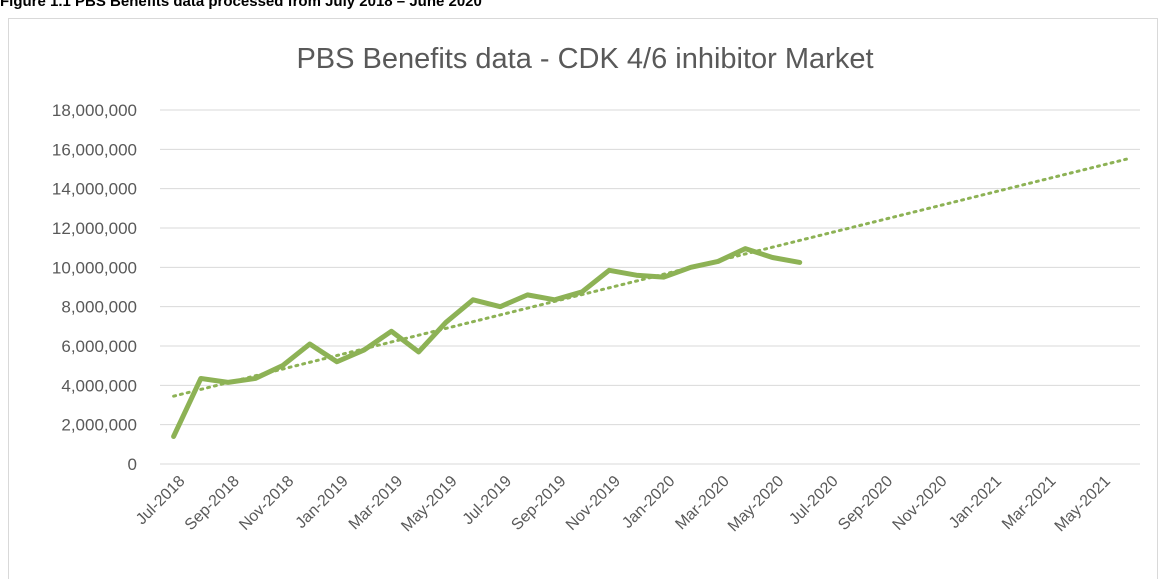 The width and height of the screenshot is (1162, 579). Describe the element at coordinates (99, 425) in the screenshot. I see `y-tick-label: 2,000,000` at that location.